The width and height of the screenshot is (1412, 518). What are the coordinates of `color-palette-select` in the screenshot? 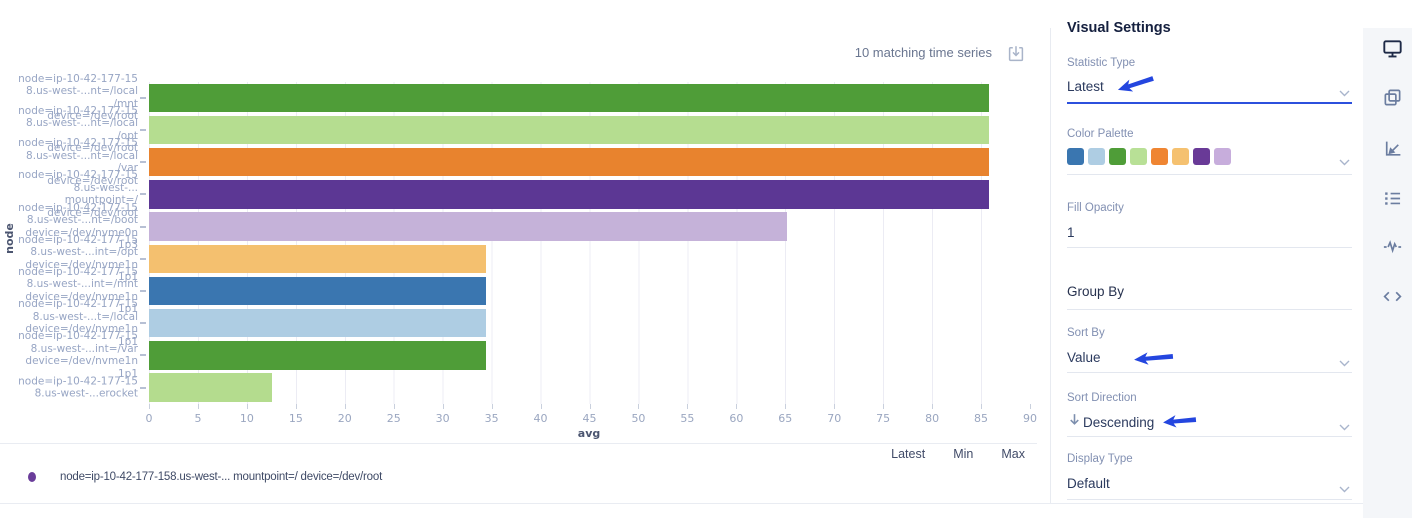 It's located at (1149, 156).